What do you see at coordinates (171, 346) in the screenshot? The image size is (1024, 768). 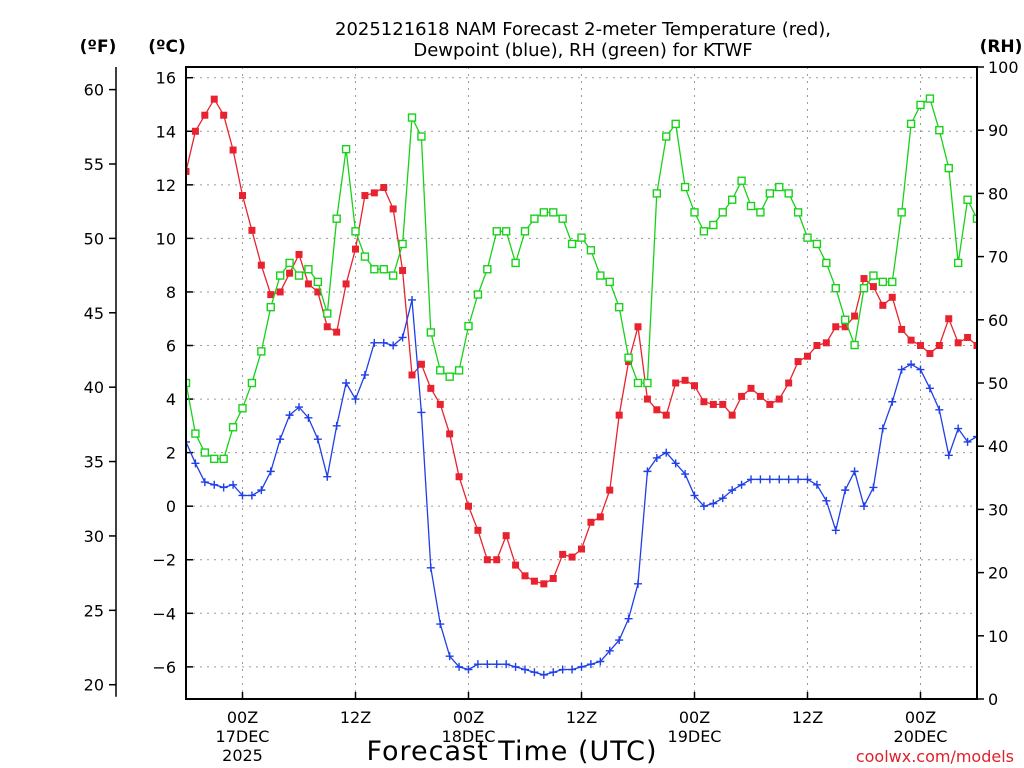 I see `celsius-tick-label: 6` at bounding box center [171, 346].